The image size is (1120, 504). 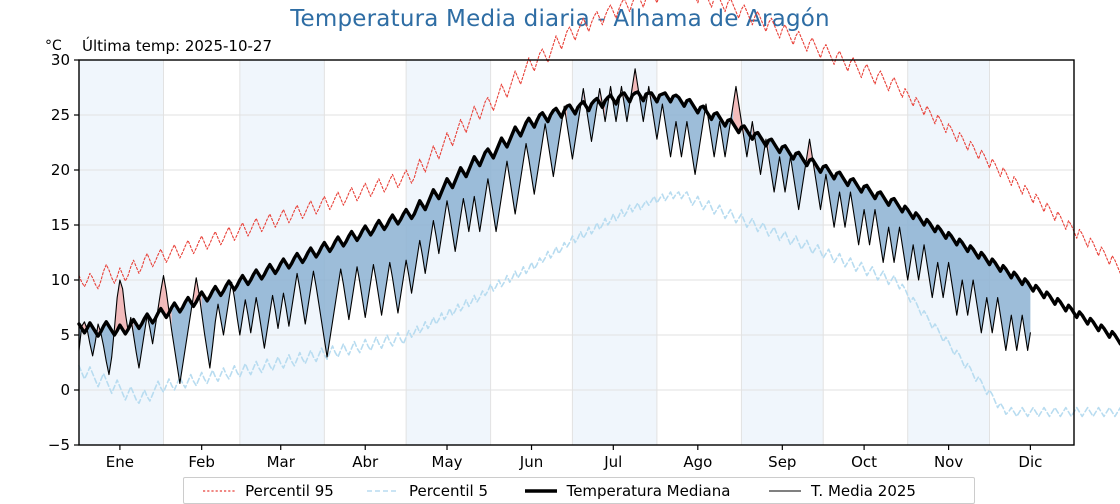 I want to click on x-tick-label: Abr, so click(x=365, y=462).